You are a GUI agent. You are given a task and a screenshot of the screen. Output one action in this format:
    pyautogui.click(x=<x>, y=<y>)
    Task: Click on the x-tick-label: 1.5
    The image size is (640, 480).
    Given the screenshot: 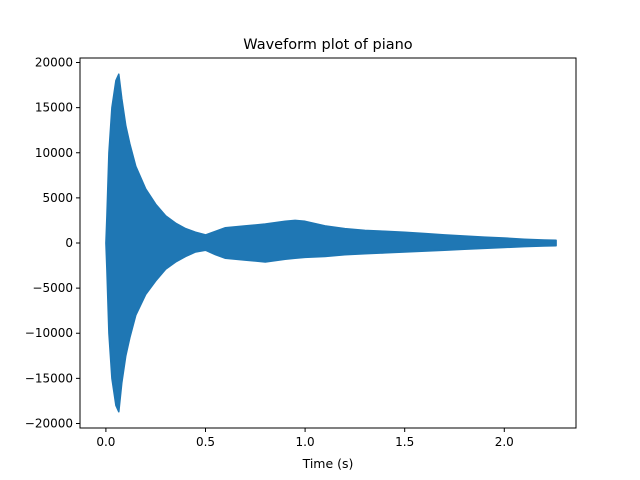 What is the action you would take?
    pyautogui.click(x=404, y=442)
    